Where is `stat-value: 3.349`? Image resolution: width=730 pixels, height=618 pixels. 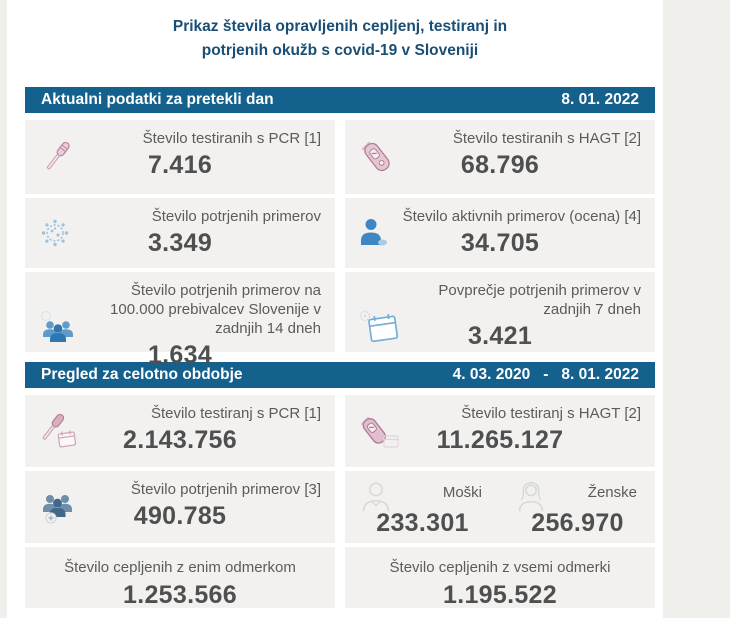
stat-value: 3.349 is located at coordinates (180, 243).